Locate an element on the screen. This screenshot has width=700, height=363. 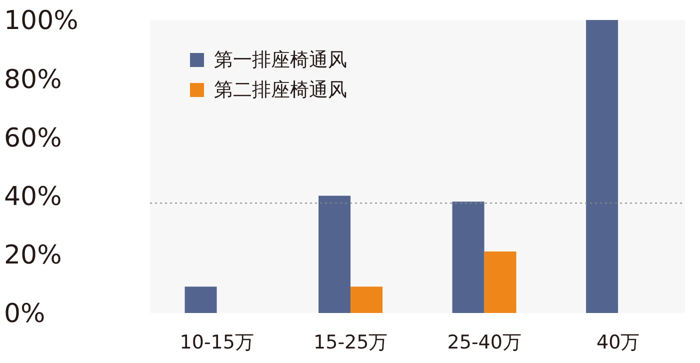
y-tick-label: 80% is located at coordinates (33, 79).